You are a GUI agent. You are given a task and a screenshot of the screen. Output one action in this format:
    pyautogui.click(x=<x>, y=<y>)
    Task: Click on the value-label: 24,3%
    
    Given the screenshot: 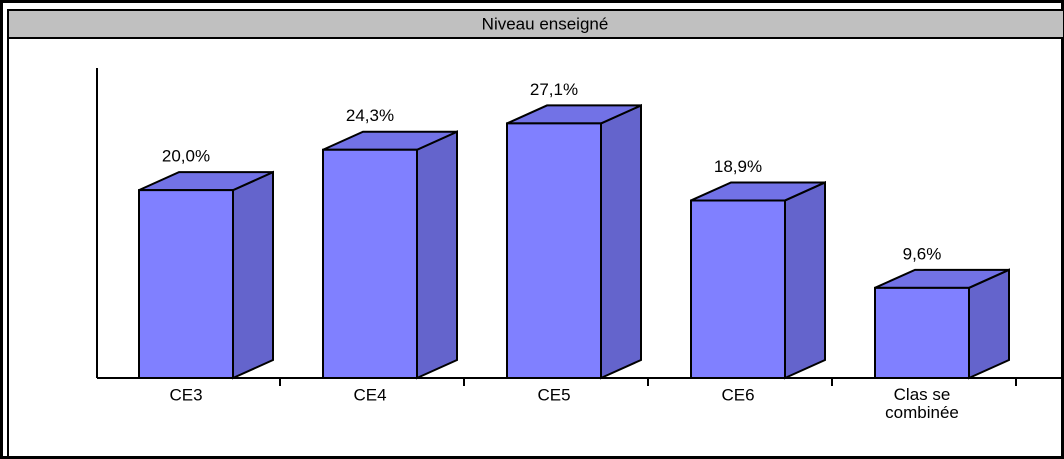 What is the action you would take?
    pyautogui.click(x=370, y=115)
    